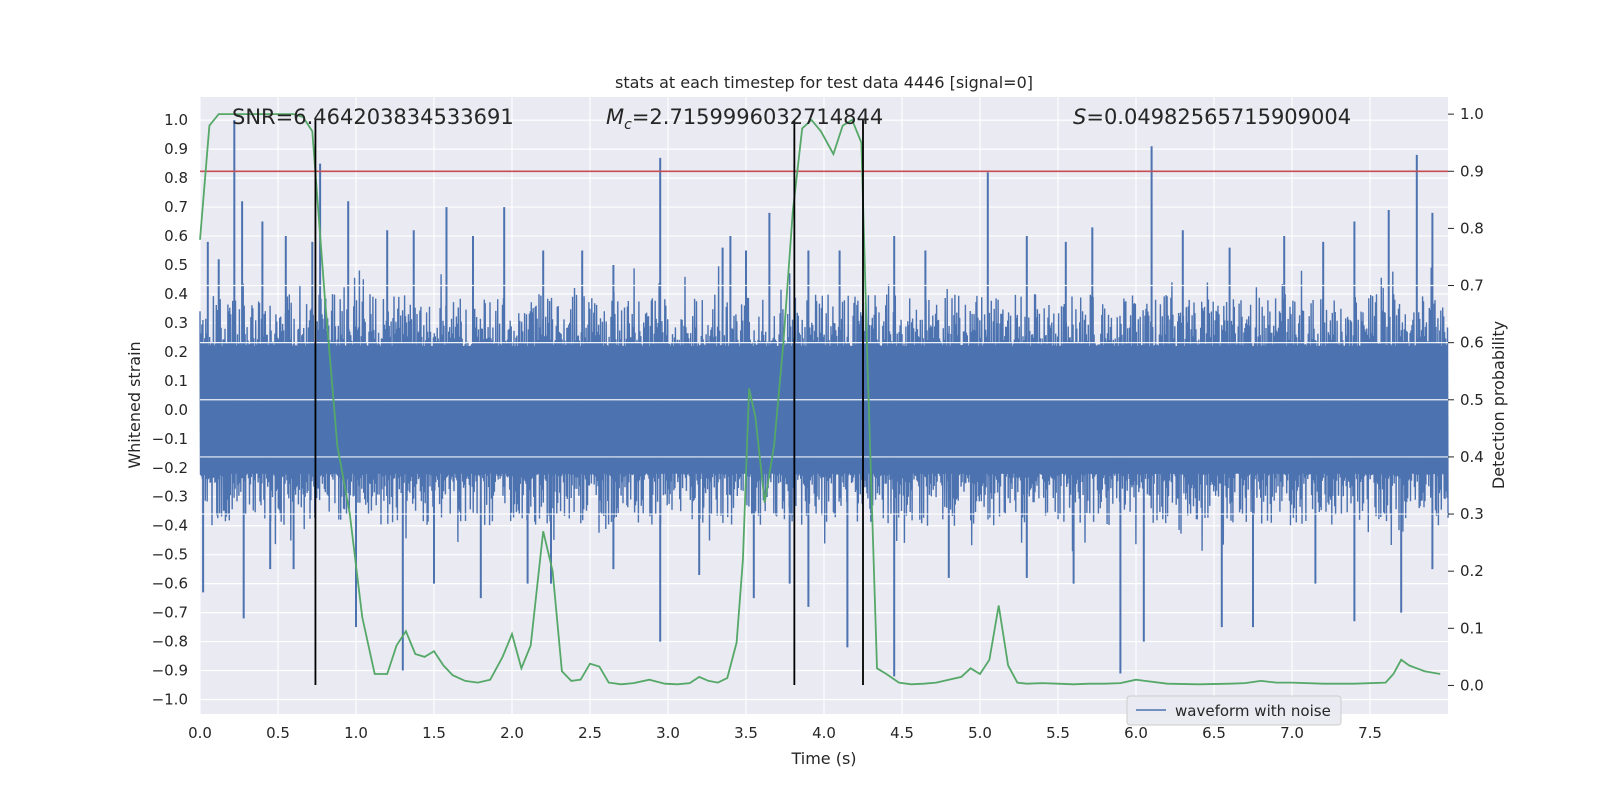  I want to click on y-tick-label: −0.4, so click(170, 526).